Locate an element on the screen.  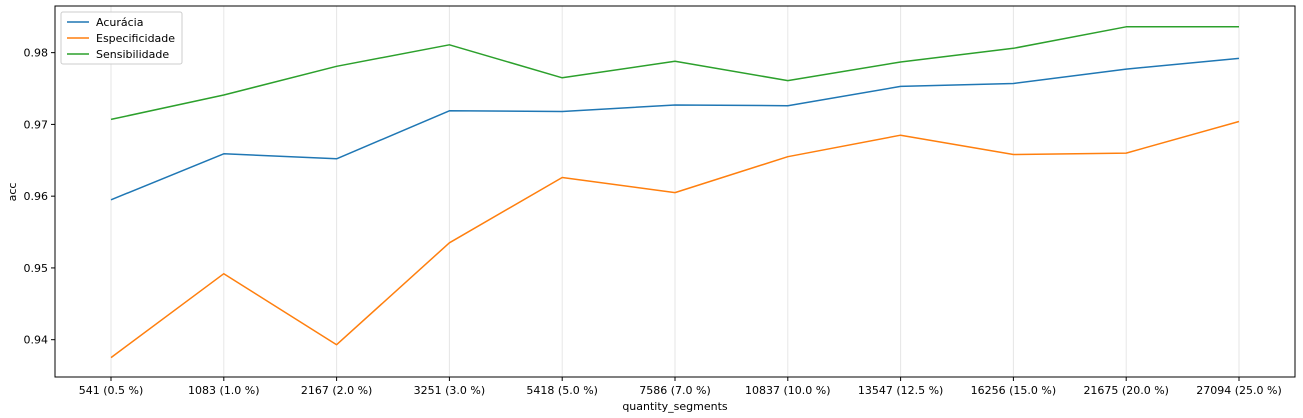
legend: Acurácia Especificidade Sensibilidade is located at coordinates (121, 38).